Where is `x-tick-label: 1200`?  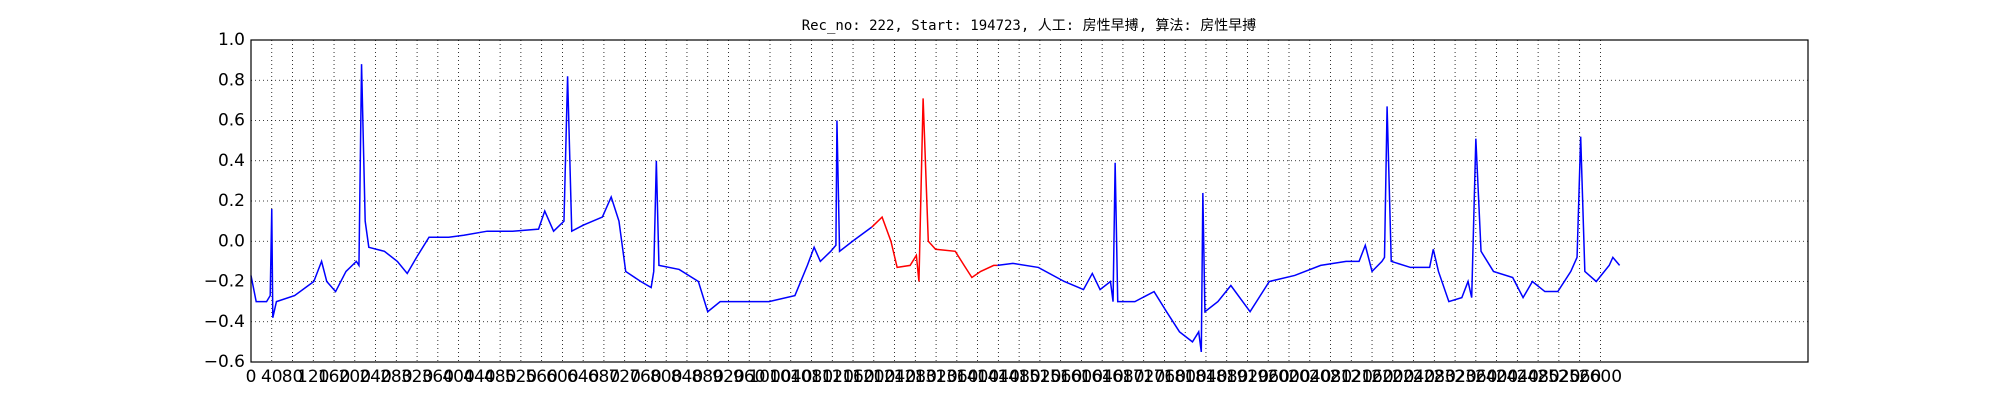 x-tick-label: 1200 is located at coordinates (873, 377).